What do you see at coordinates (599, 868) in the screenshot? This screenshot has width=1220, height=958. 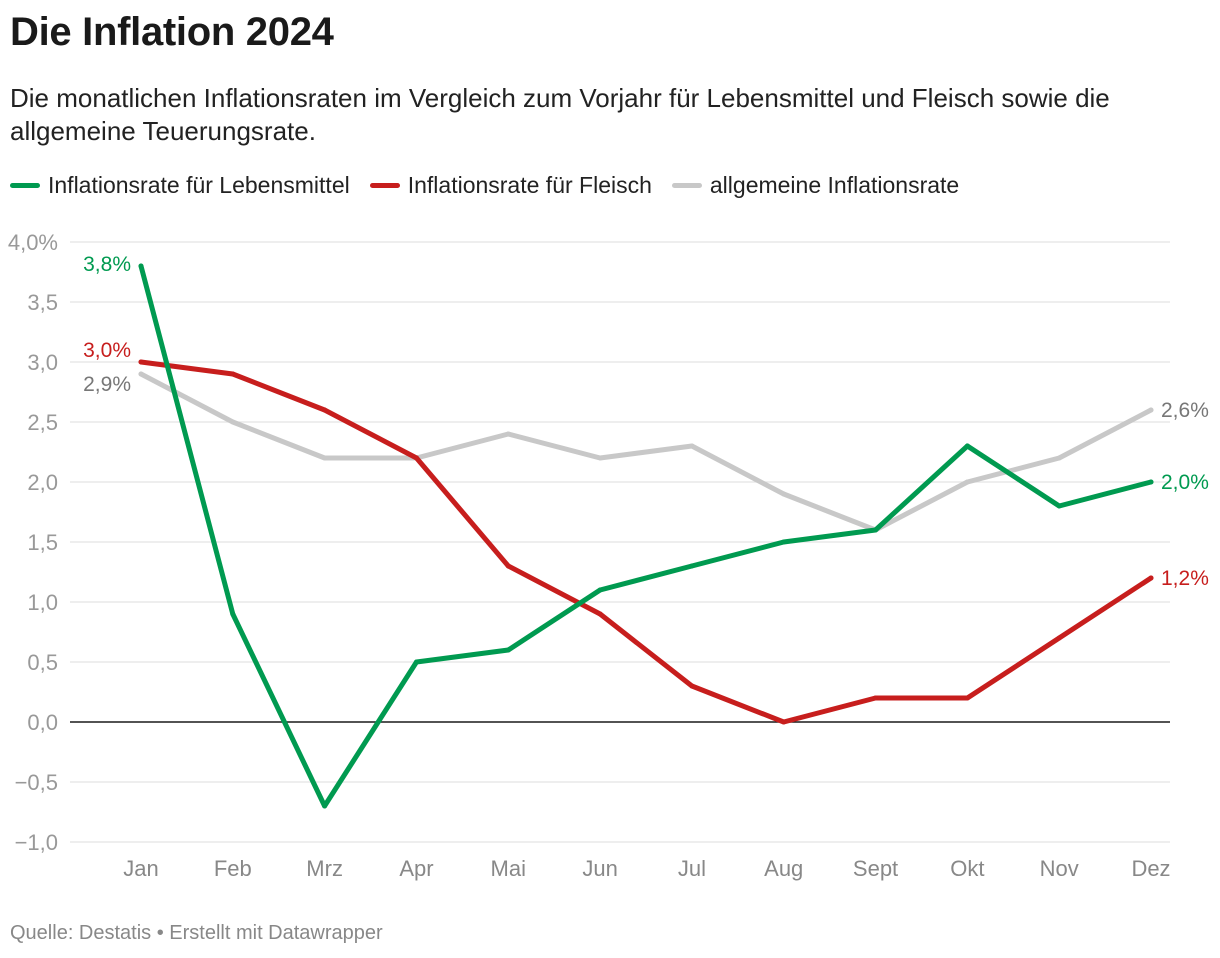 I see `x-tick-label: Jun` at bounding box center [599, 868].